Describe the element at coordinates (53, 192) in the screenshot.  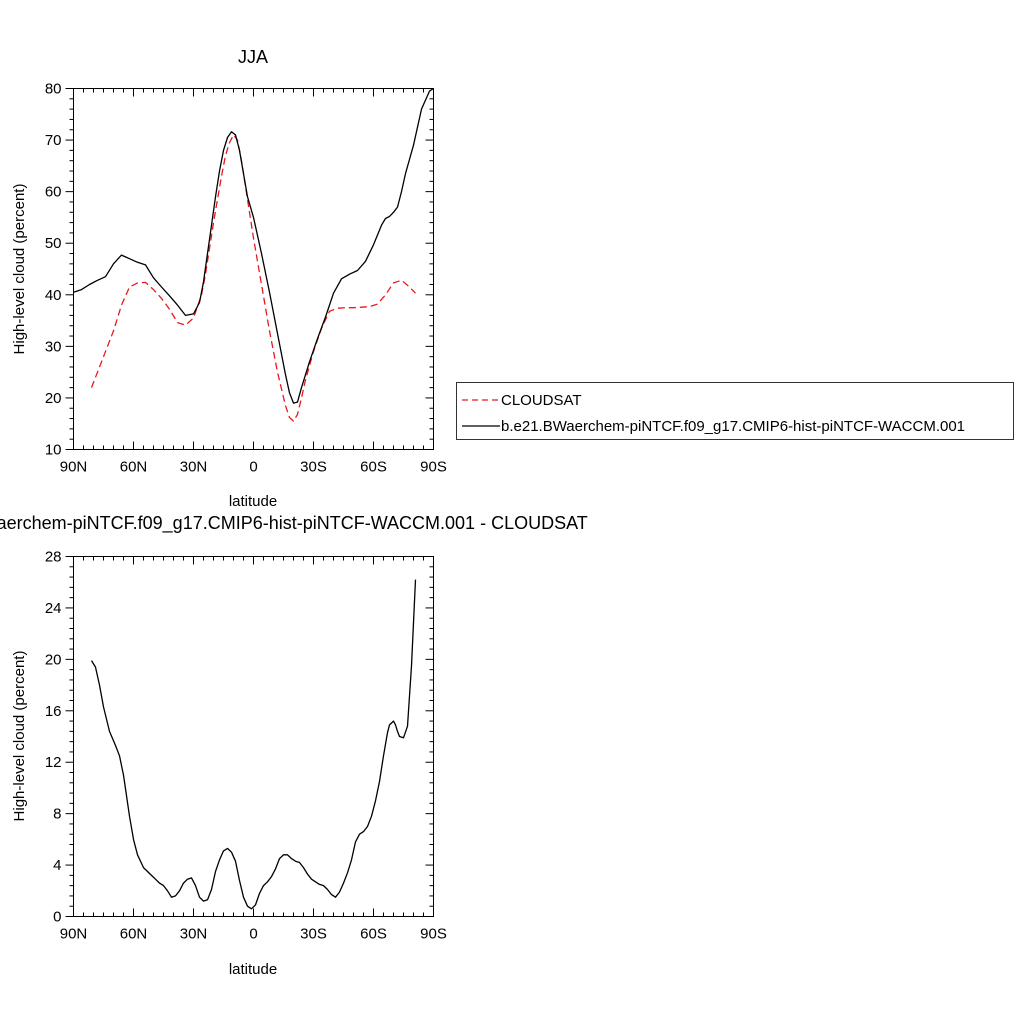
I see `top-y-tick-label: 60` at that location.